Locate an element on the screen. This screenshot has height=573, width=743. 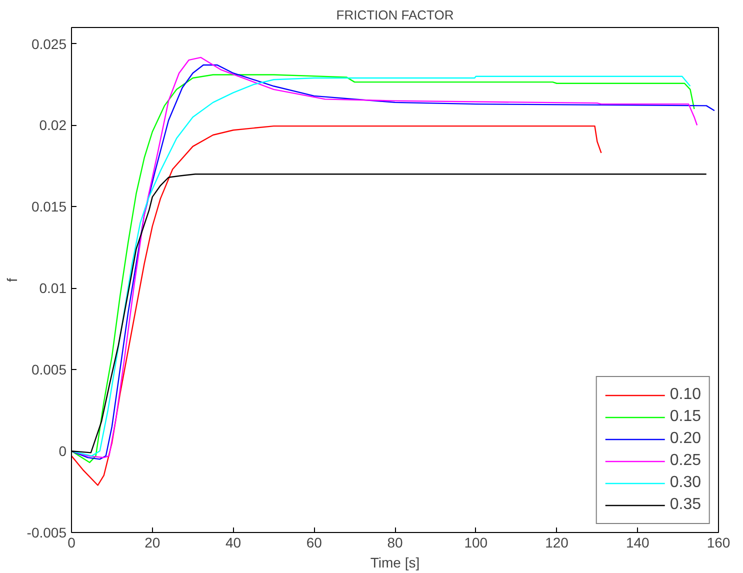
x-axis-title: Time [s] is located at coordinates (395, 562).